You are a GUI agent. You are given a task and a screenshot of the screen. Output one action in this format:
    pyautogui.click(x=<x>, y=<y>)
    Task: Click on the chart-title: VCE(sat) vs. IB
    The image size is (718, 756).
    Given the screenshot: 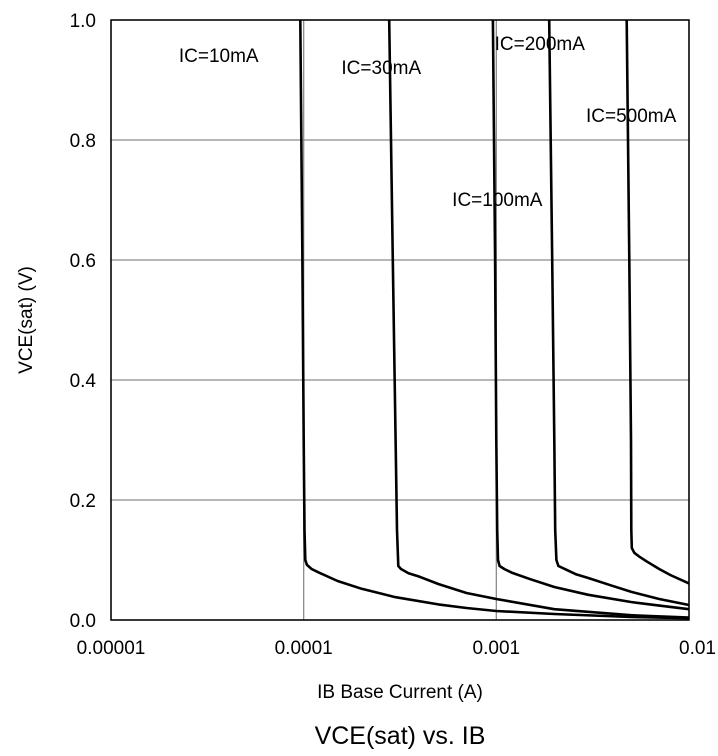 What is the action you would take?
    pyautogui.click(x=400, y=736)
    